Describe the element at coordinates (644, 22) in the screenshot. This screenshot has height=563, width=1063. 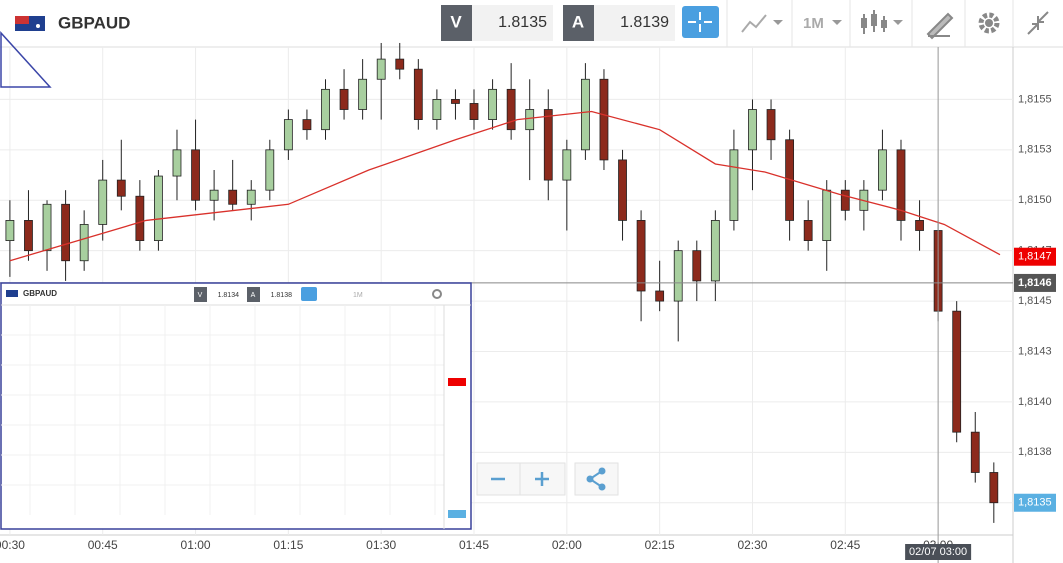
I see `ask-price: 1.8139` at that location.